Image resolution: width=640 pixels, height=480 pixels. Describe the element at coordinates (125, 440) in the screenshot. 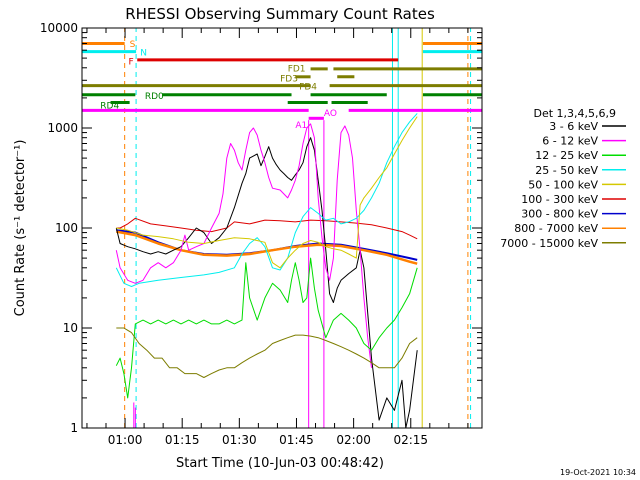

I see `x-tick-label: 01:00` at that location.